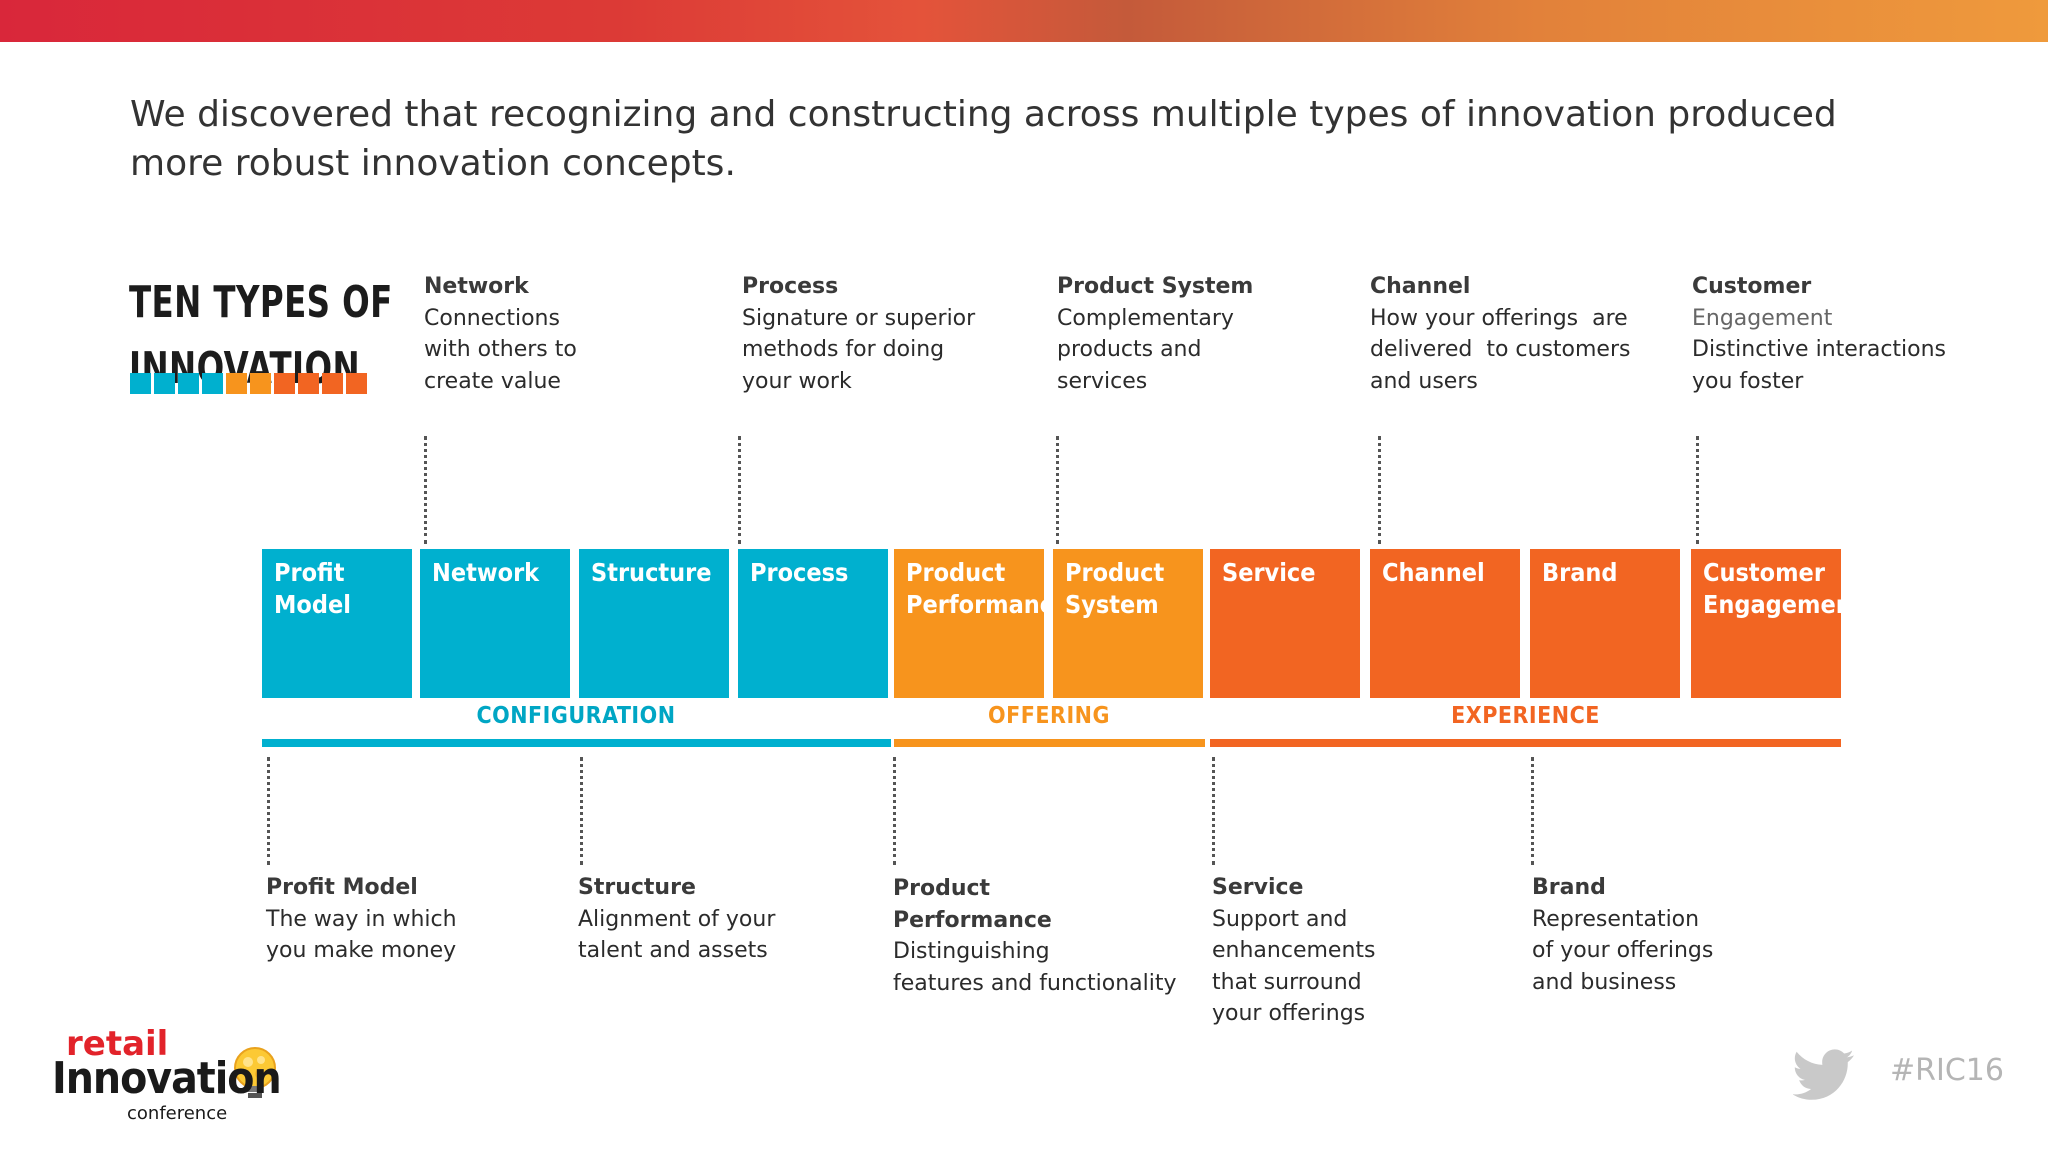  What do you see at coordinates (337, 623) in the screenshot?
I see `tile-profit-model: Profit Model` at bounding box center [337, 623].